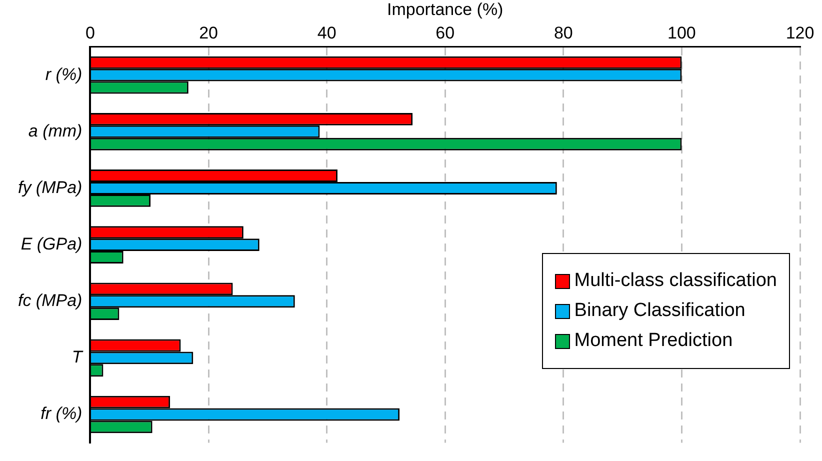 The image size is (822, 461). I want to click on x-tick-label: 40, so click(326, 32).